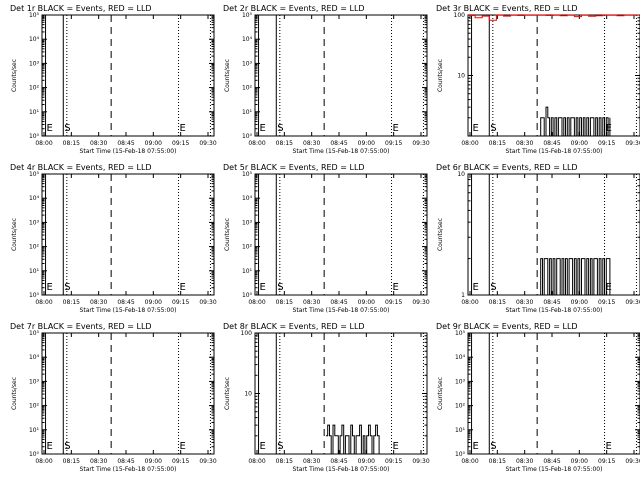 This screenshot has height=480, width=640. What do you see at coordinates (81, 8) in the screenshot?
I see `panel-title: Det 1r BLACK = Events, RED = LLD` at bounding box center [81, 8].